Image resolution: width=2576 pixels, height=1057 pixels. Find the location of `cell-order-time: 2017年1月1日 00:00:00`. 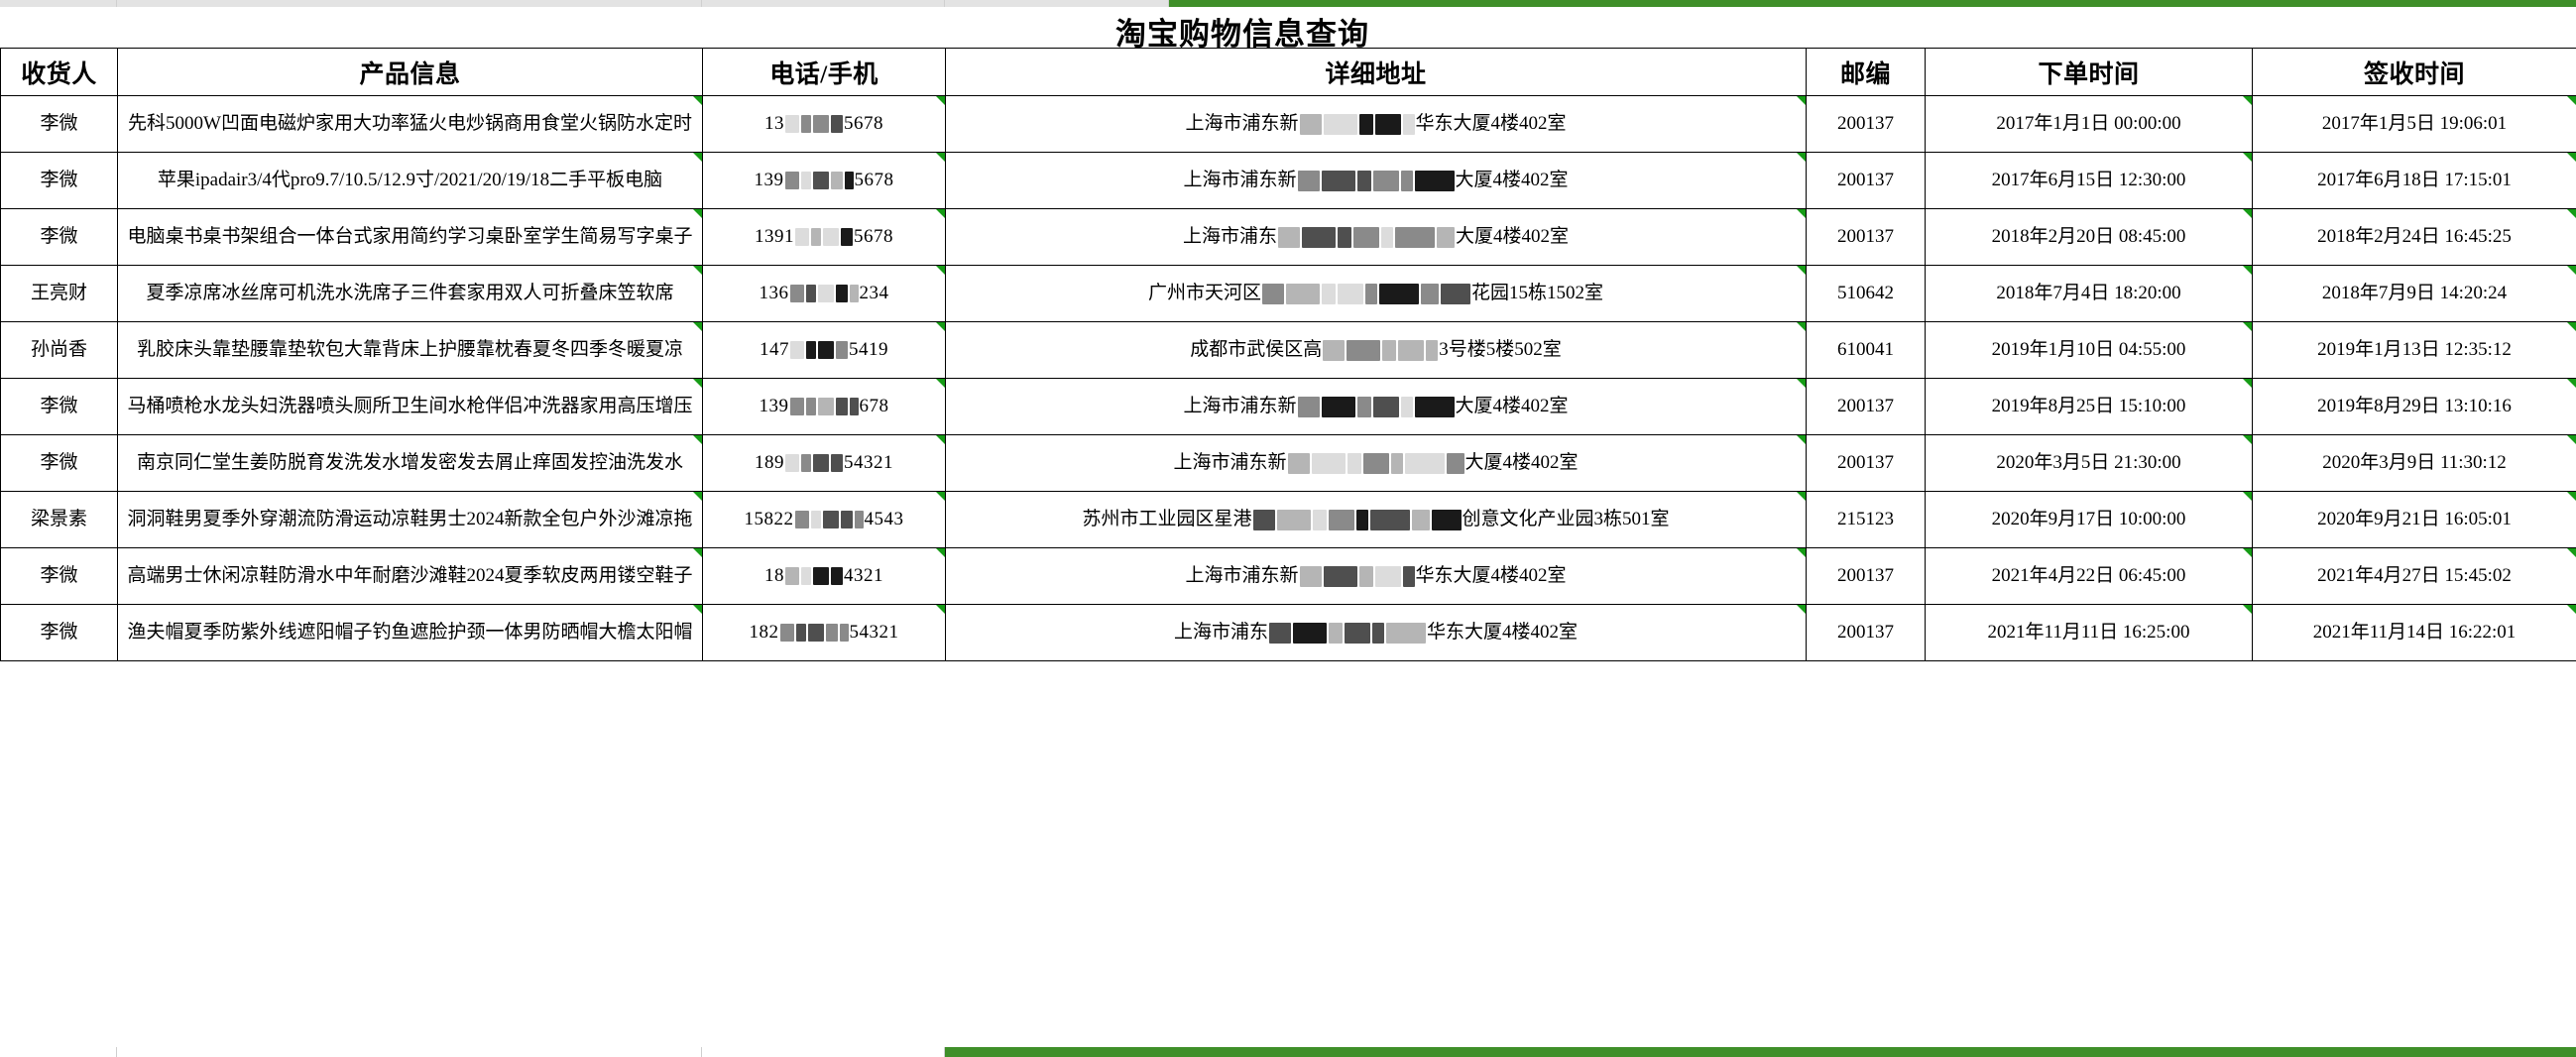

cell-order-time: 2017年1月1日 00:00:00 is located at coordinates (2089, 124).